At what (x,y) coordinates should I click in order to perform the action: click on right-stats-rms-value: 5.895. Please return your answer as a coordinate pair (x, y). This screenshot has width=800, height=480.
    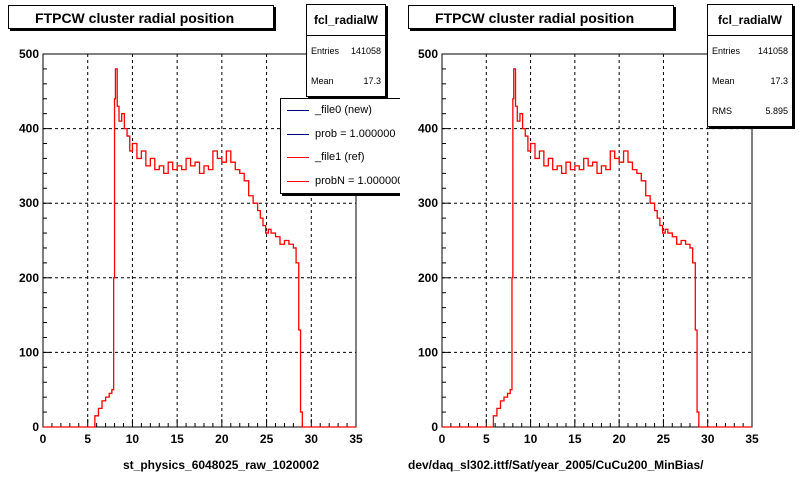
    Looking at the image, I should click on (776, 111).